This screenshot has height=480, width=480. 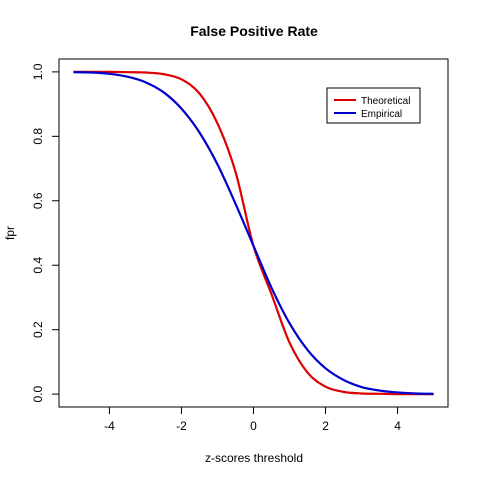 I want to click on legend-label-empirical: Empirical, so click(x=381, y=114).